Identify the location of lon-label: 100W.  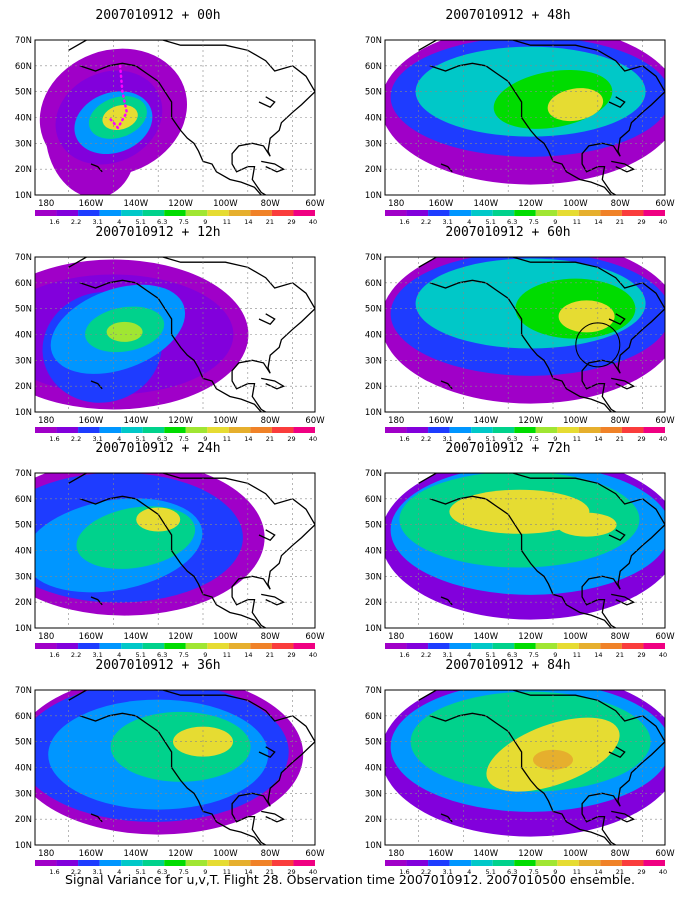
(575, 637).